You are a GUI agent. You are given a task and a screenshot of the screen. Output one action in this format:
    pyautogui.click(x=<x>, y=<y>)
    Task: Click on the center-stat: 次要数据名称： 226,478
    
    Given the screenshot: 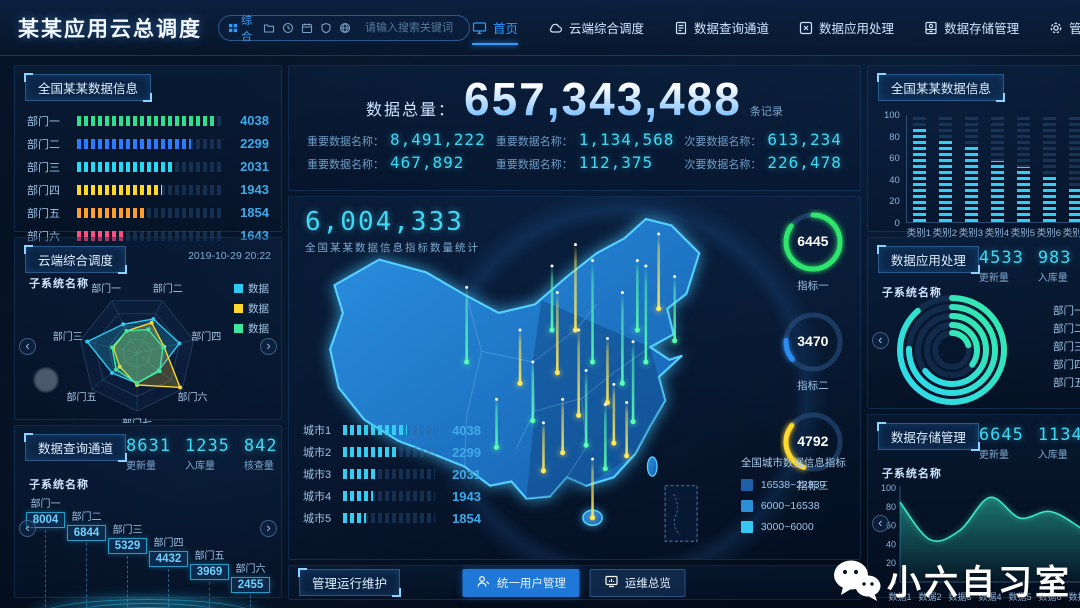 What is the action you would take?
    pyautogui.click(x=763, y=162)
    